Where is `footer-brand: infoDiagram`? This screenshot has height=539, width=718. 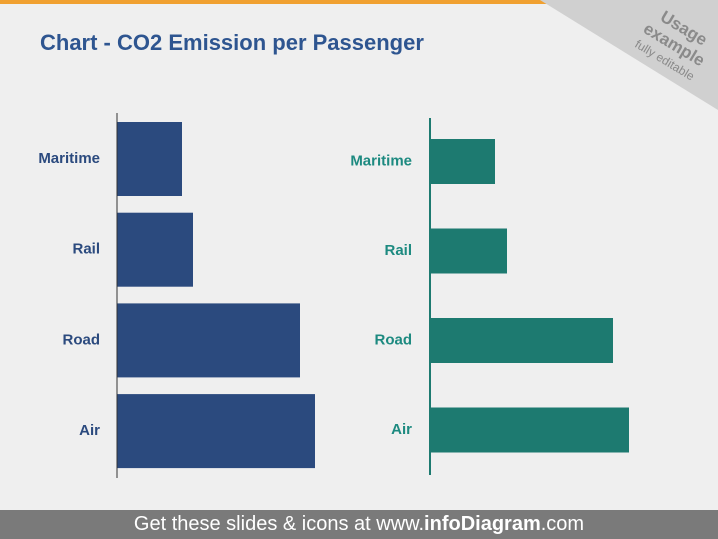 footer-brand: infoDiagram is located at coordinates (482, 524).